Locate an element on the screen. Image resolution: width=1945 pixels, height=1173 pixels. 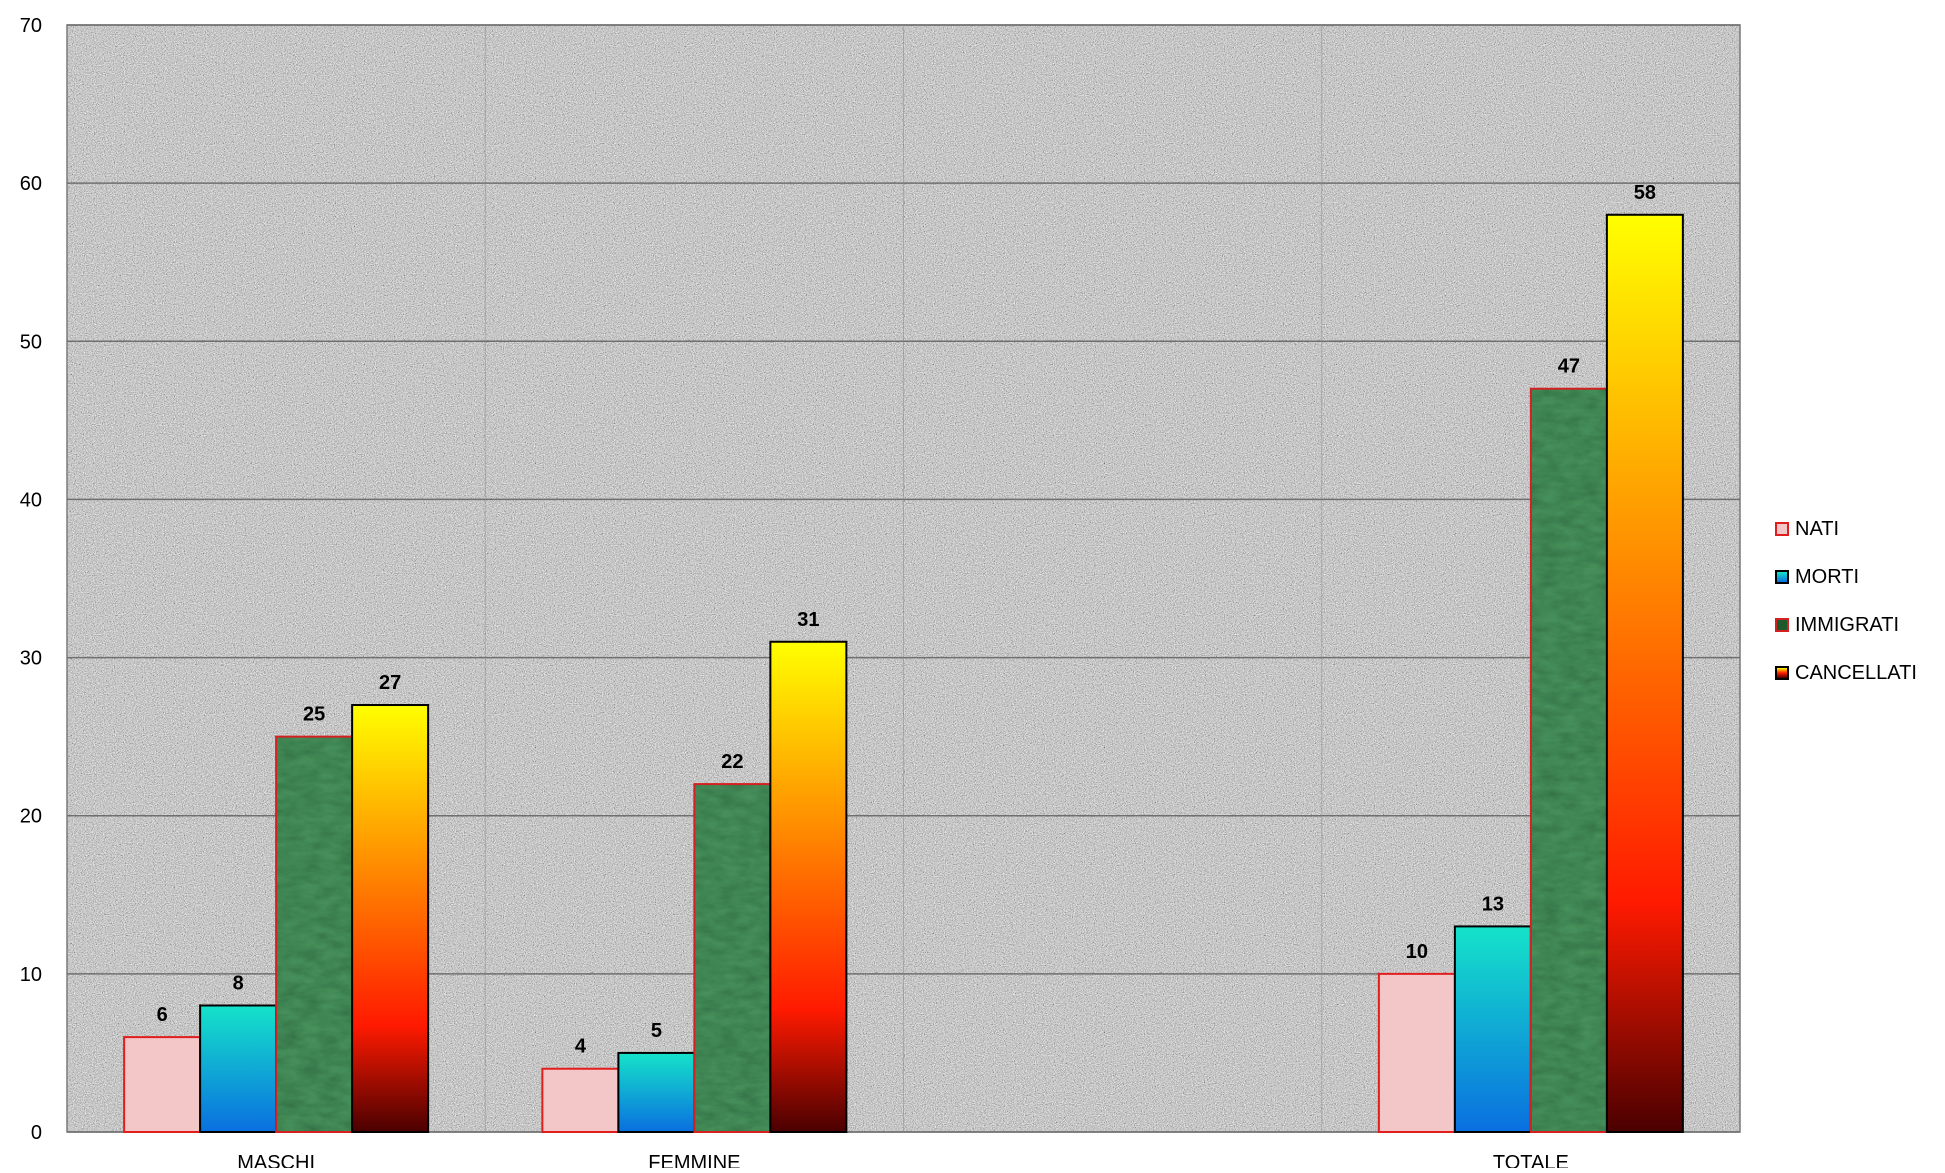
y-tick-label: 40 is located at coordinates (31, 500).